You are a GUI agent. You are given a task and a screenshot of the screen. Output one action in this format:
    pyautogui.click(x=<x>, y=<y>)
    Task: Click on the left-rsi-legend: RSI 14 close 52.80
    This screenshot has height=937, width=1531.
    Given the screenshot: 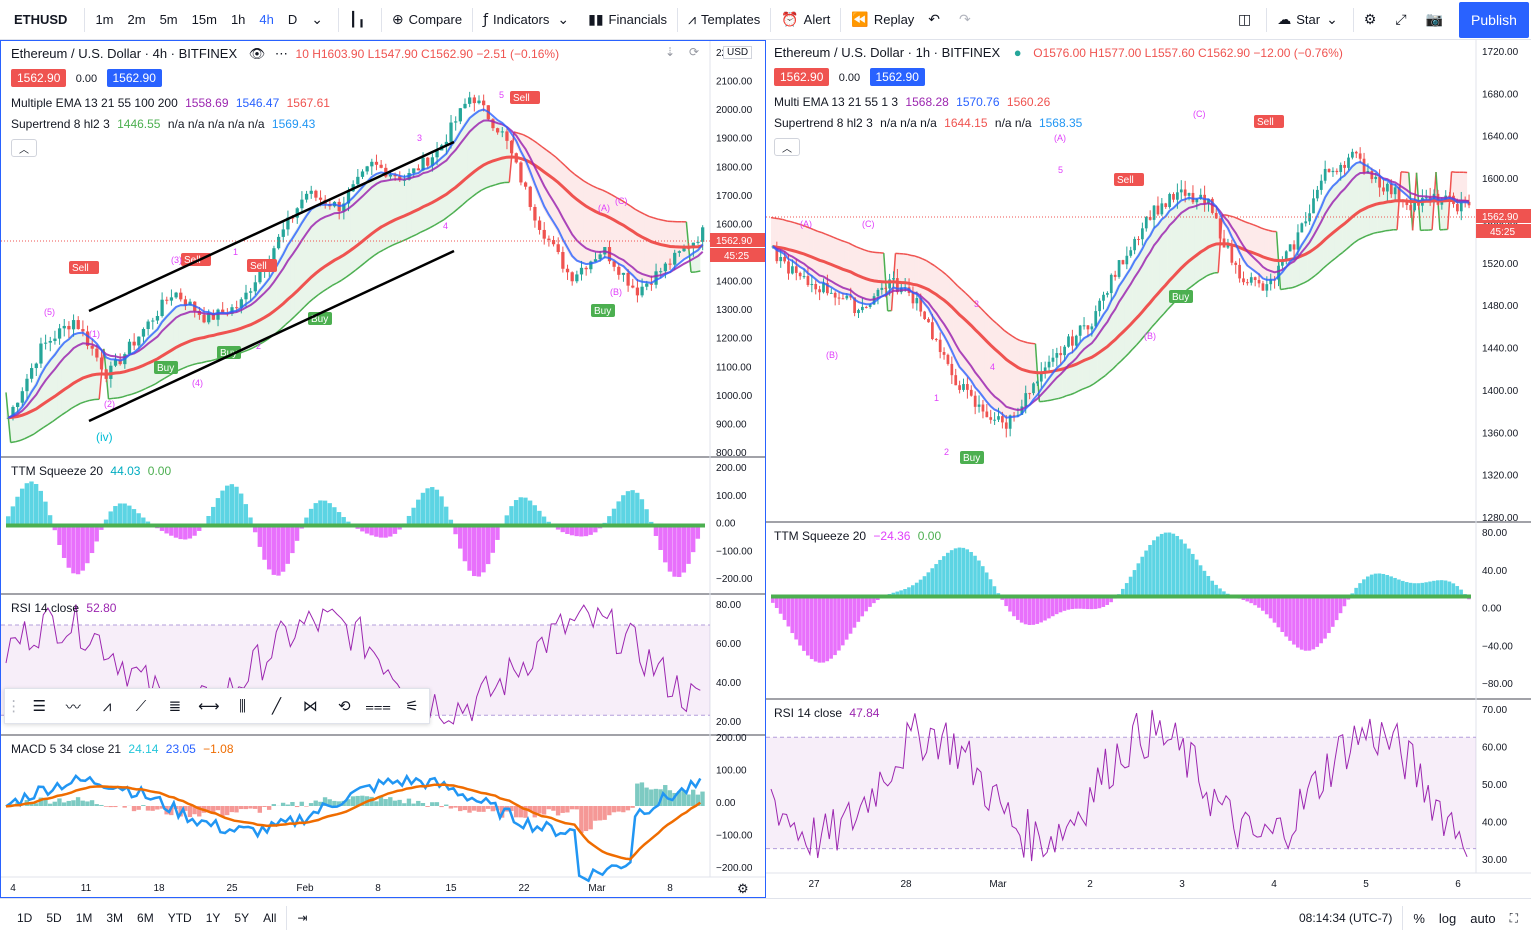 What is the action you would take?
    pyautogui.click(x=63, y=608)
    